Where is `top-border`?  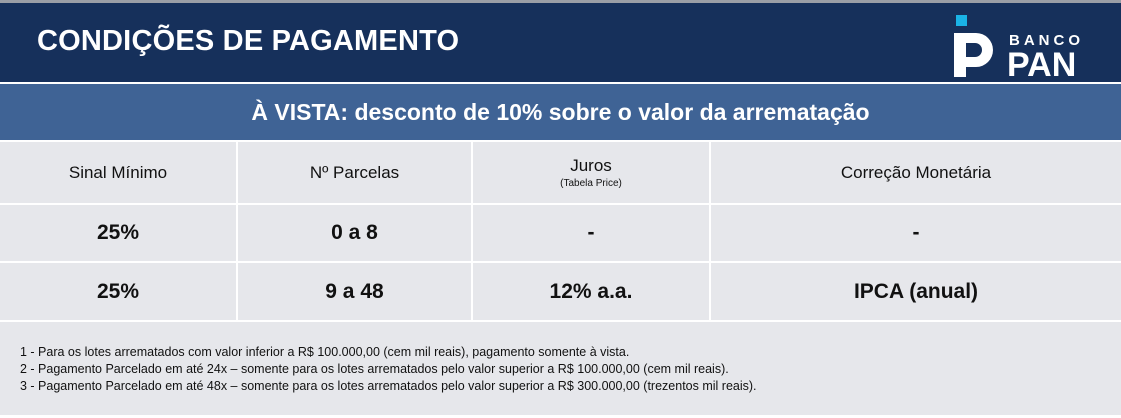 top-border is located at coordinates (560, 1).